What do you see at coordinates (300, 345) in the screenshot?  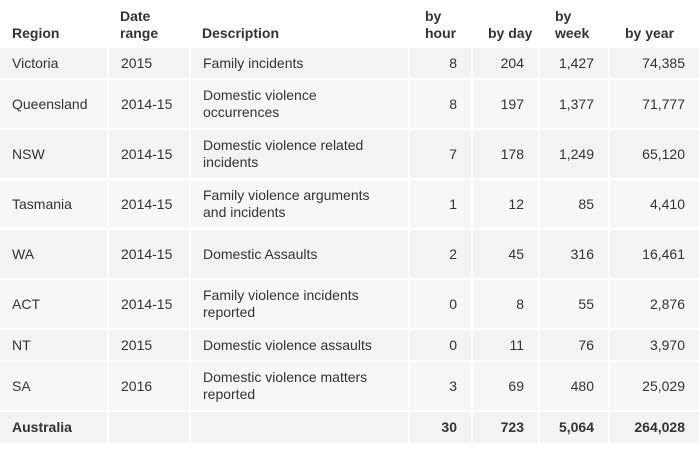 I see `cell-description: Domestic violence assaults` at bounding box center [300, 345].